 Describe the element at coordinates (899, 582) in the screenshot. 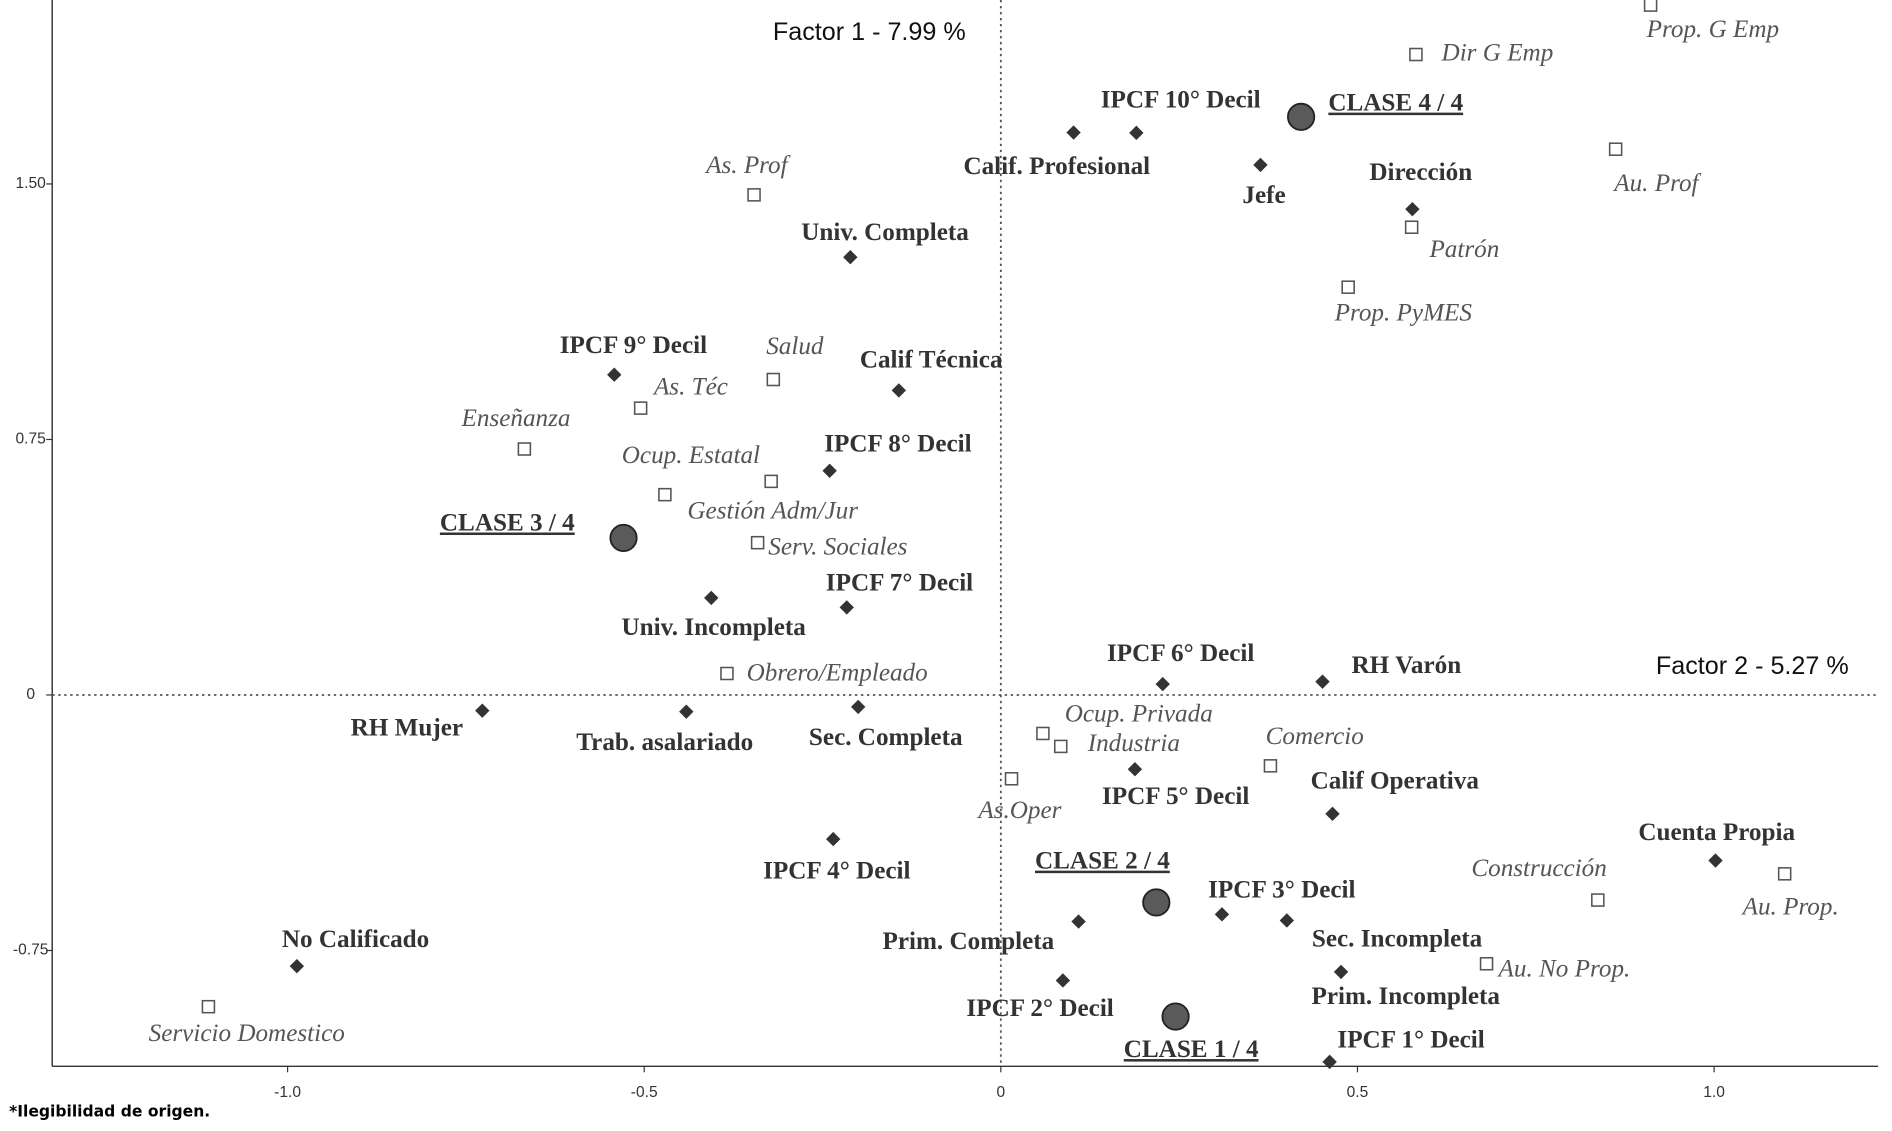

I see `point-label: IPCF 7° Decil` at that location.